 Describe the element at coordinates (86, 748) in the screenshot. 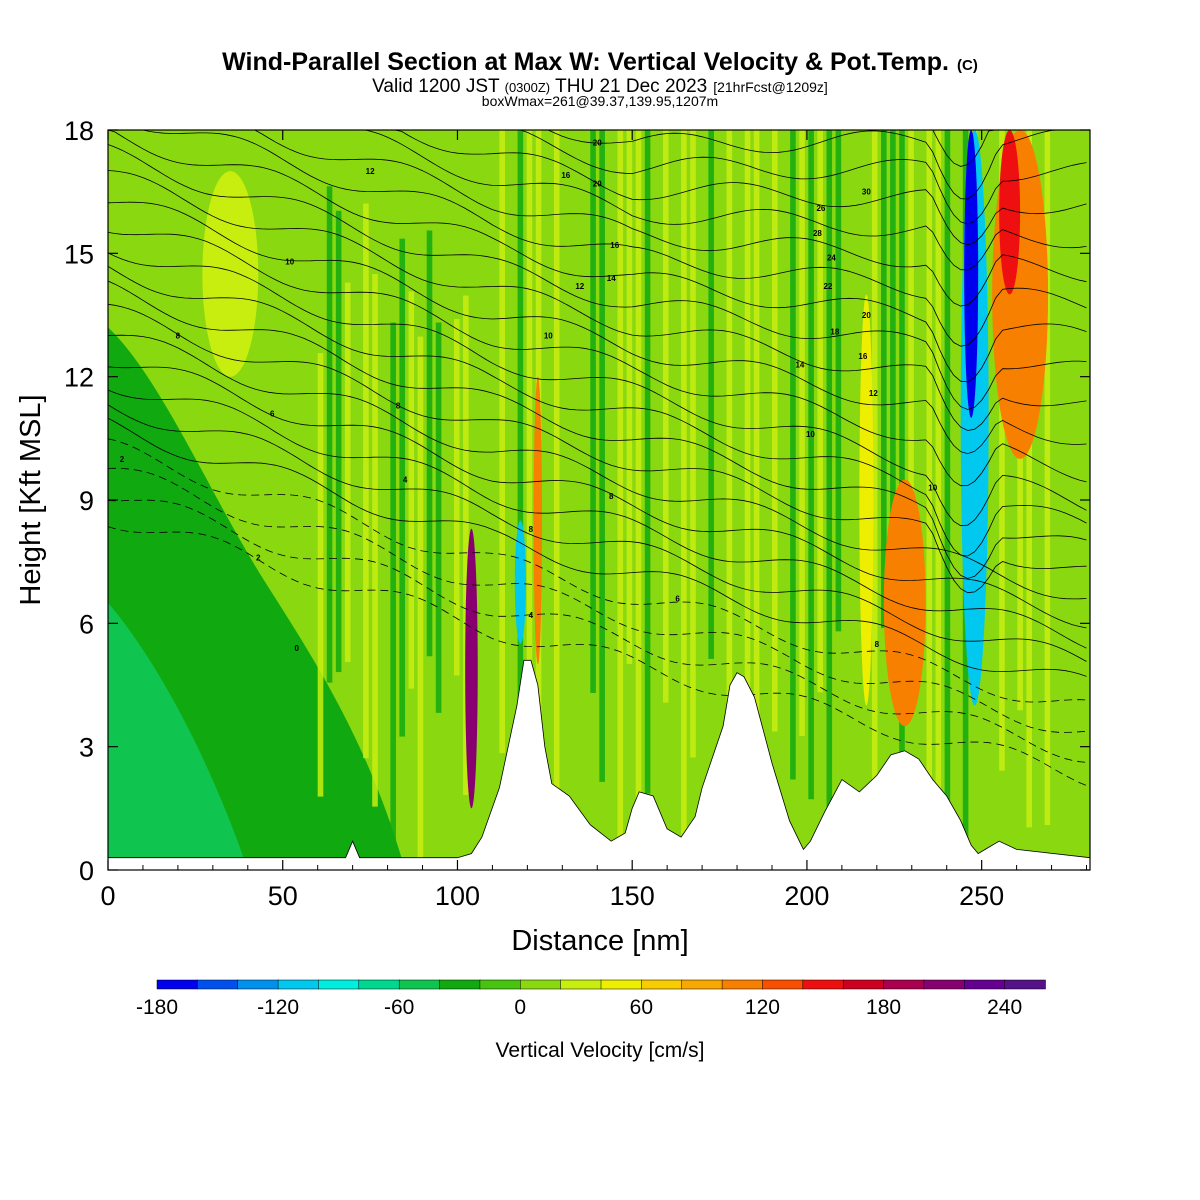

I see `y-tick-label: 3` at that location.